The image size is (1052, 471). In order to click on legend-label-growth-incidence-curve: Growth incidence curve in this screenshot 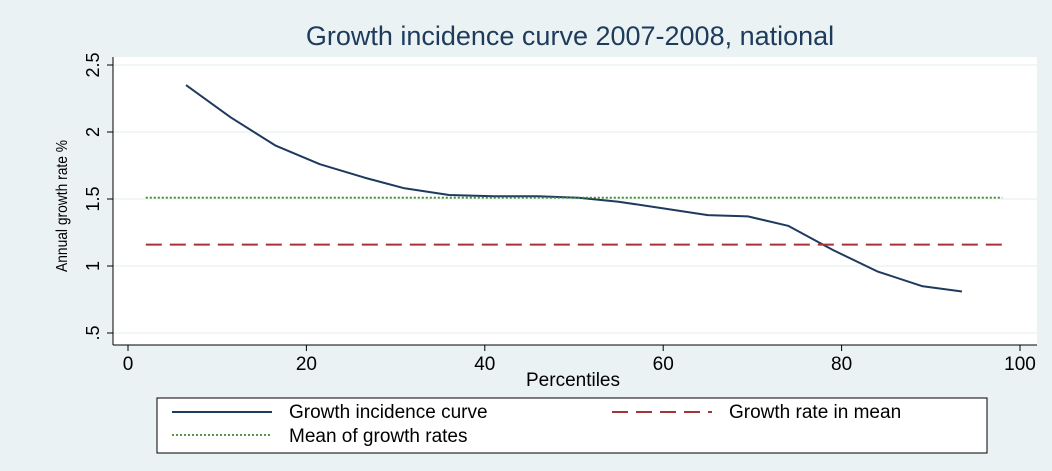, I will do `click(388, 412)`.